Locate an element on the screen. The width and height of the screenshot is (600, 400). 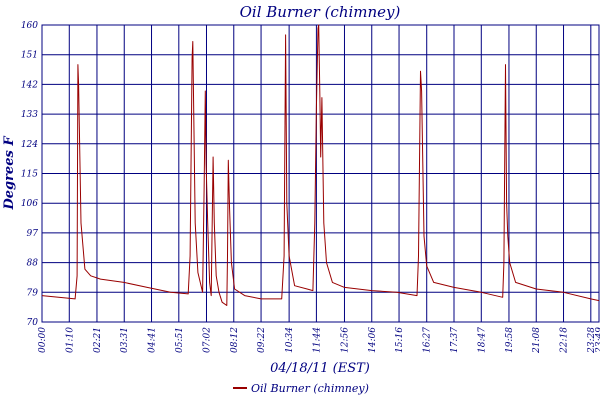
y-tick-label: 160 is located at coordinates (29, 26).